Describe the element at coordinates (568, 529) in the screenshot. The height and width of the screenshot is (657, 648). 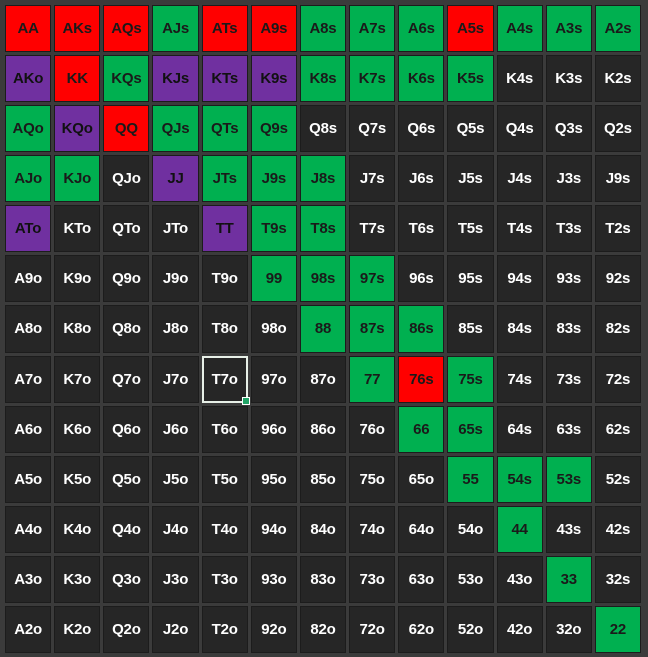
I see `hand-cell-43s: 43s` at that location.